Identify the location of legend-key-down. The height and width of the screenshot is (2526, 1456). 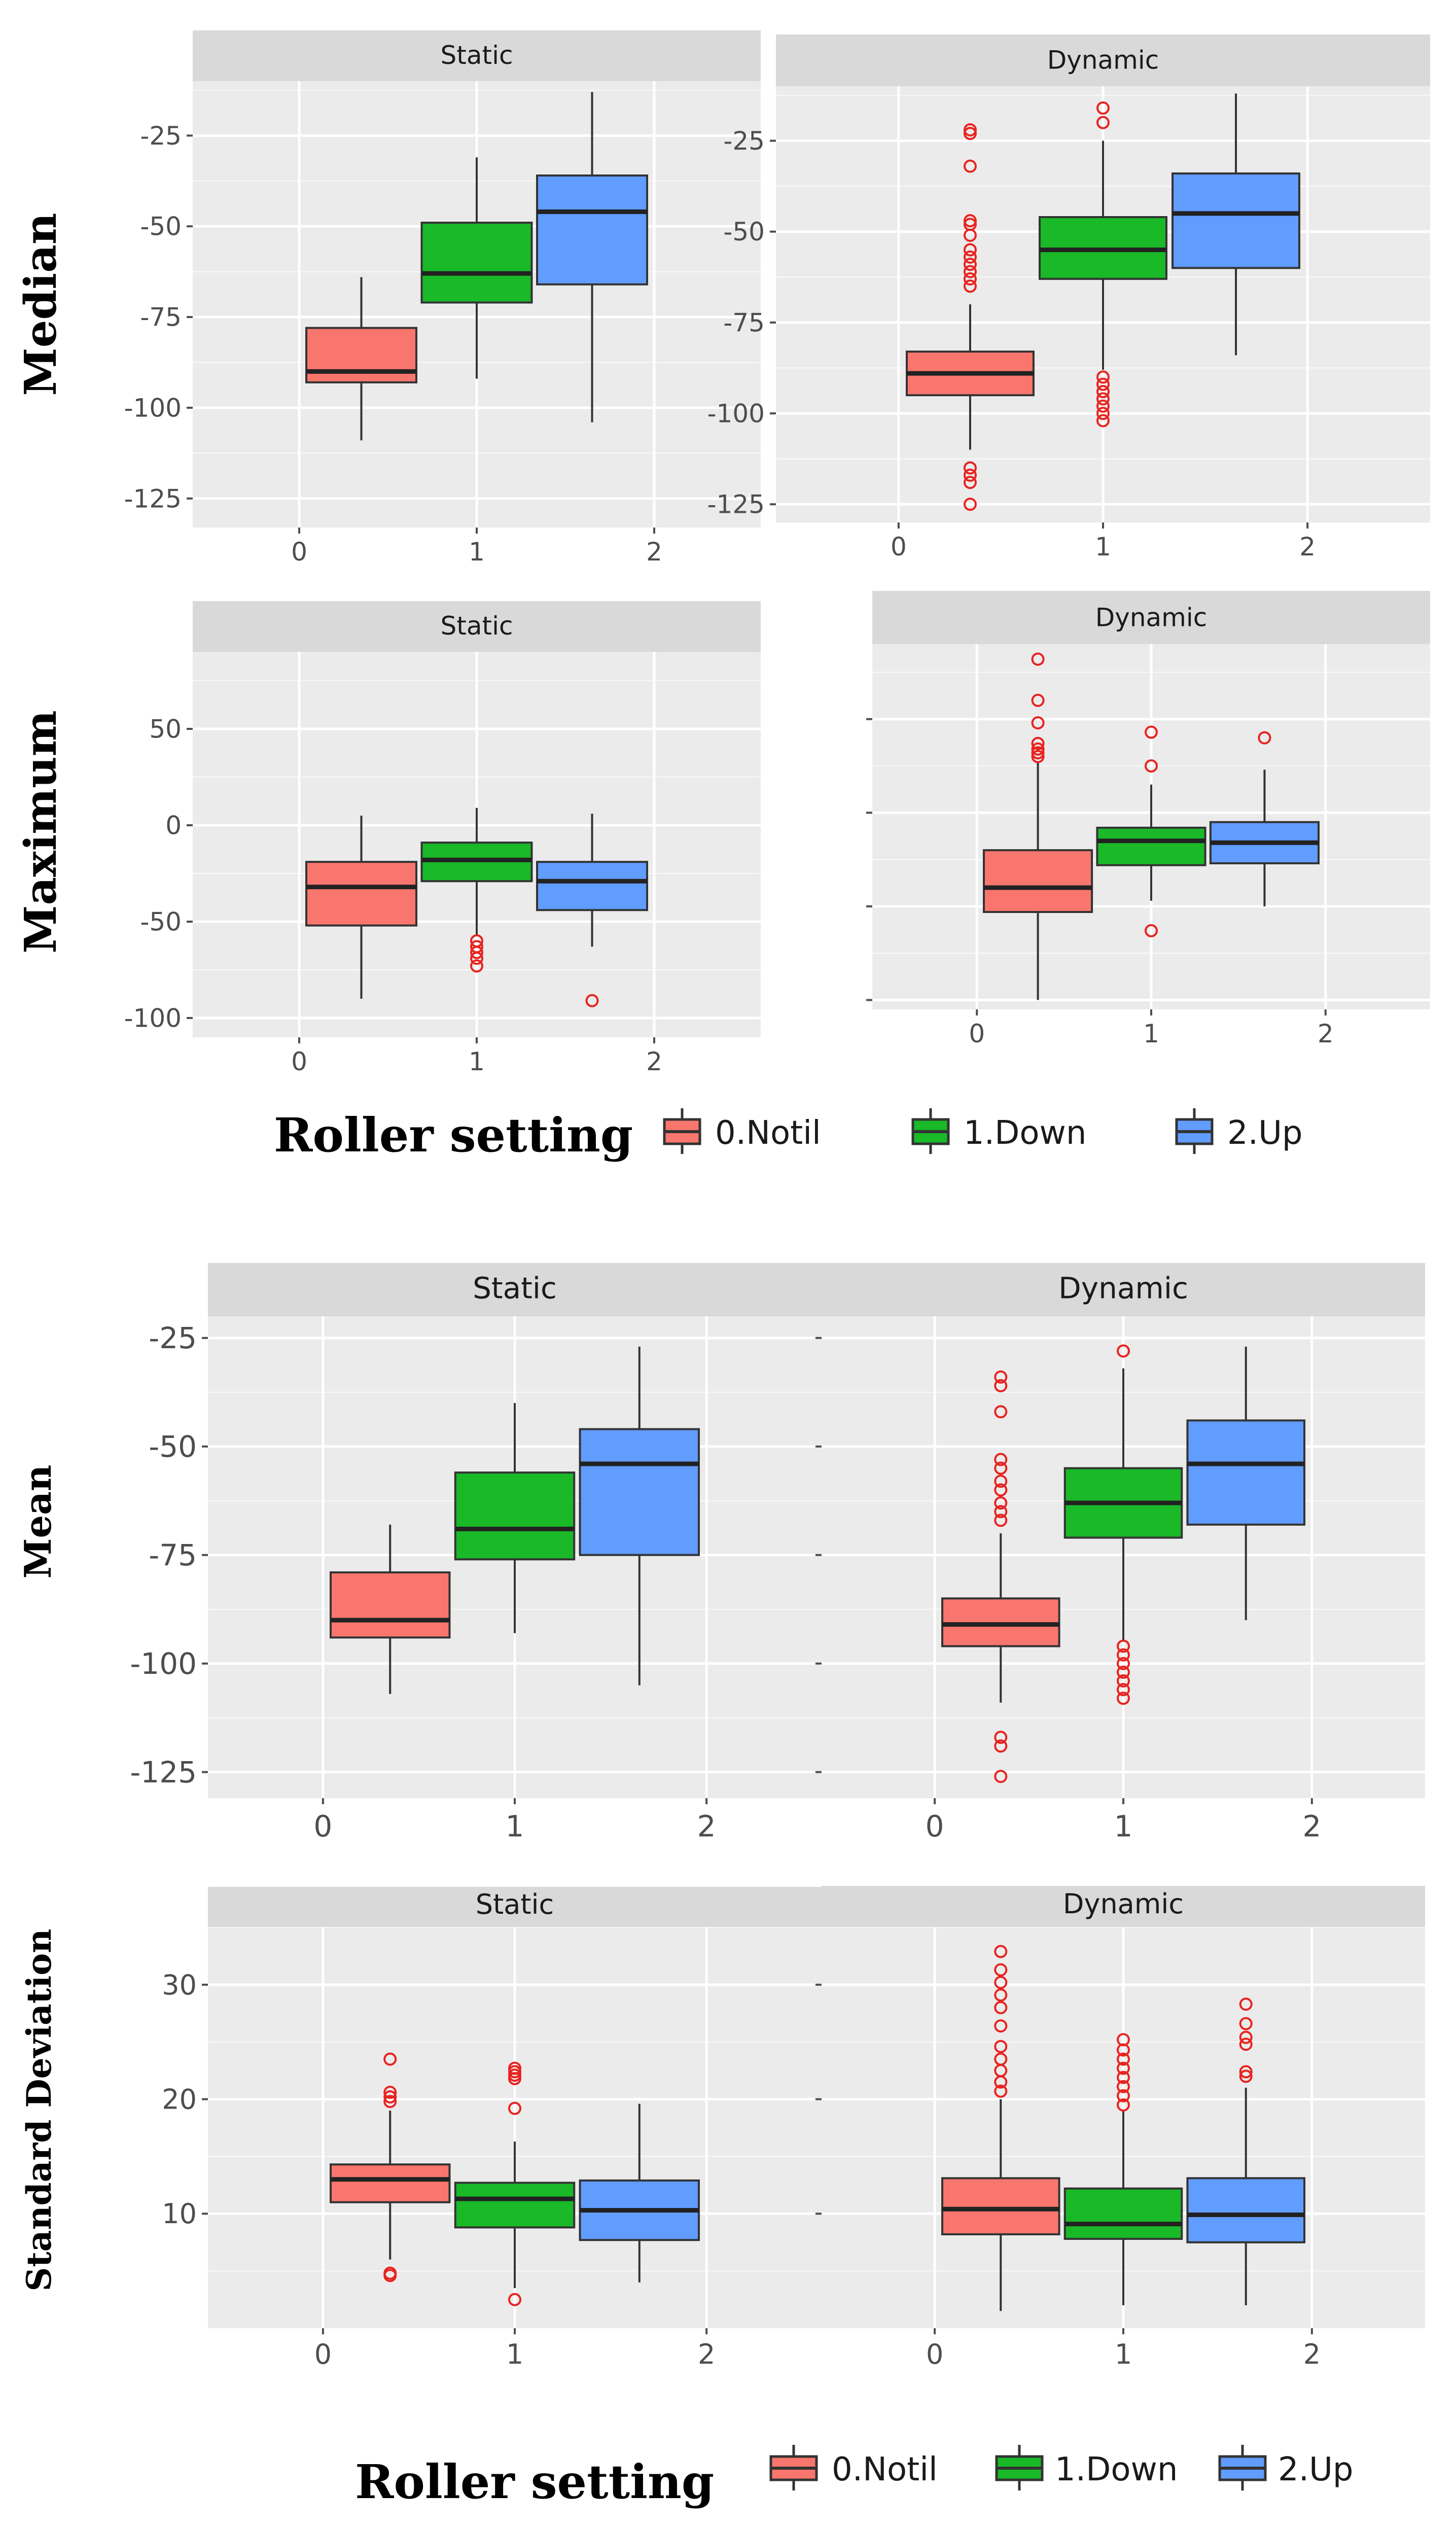
(930, 1131).